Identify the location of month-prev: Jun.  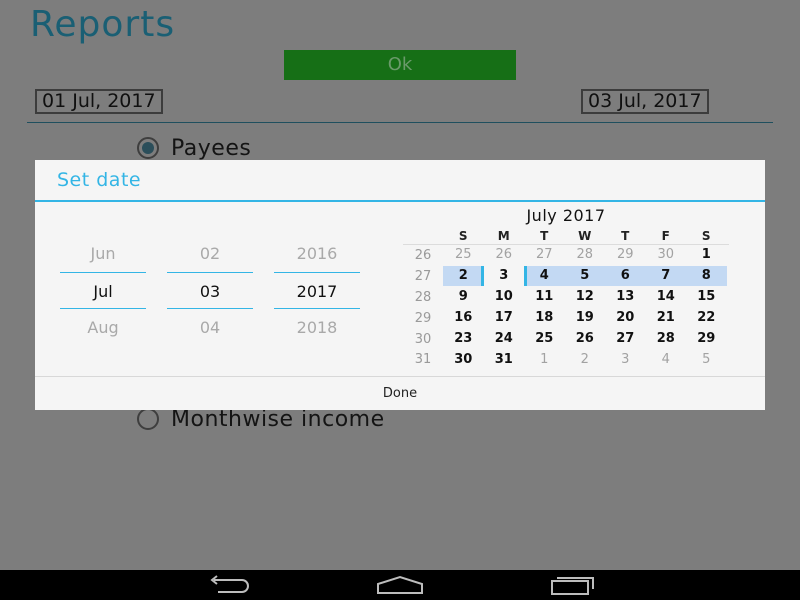
(103, 253).